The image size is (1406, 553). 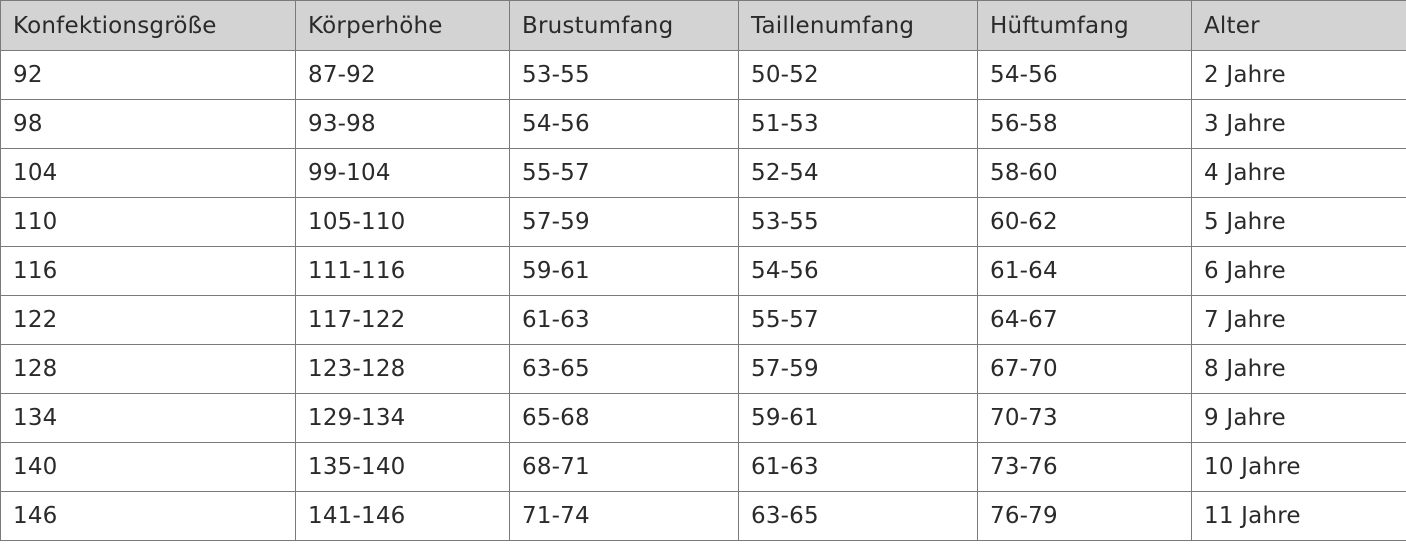 What do you see at coordinates (148, 25) in the screenshot?
I see `column-header: Konfektionsgröße` at bounding box center [148, 25].